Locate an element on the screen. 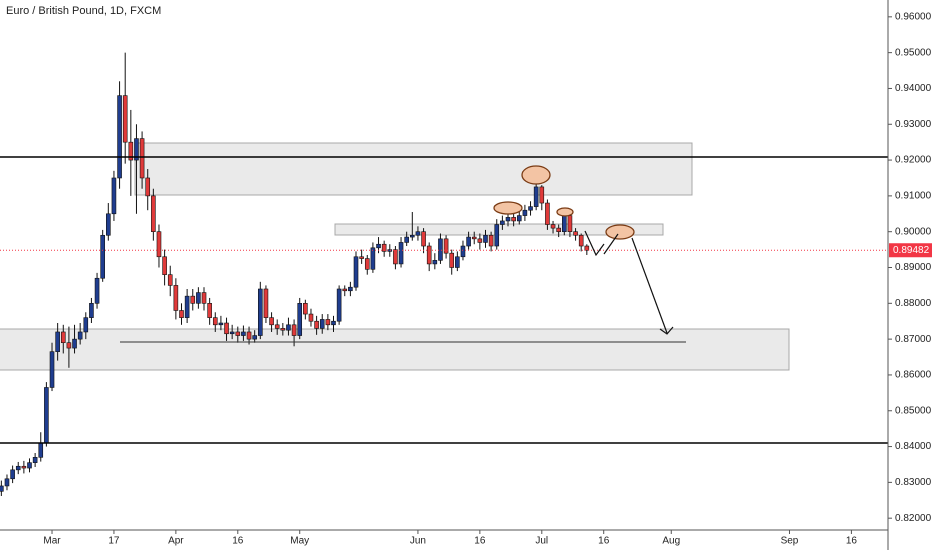 The image size is (932, 550). y-tick-label: 0.85000 is located at coordinates (913, 410).